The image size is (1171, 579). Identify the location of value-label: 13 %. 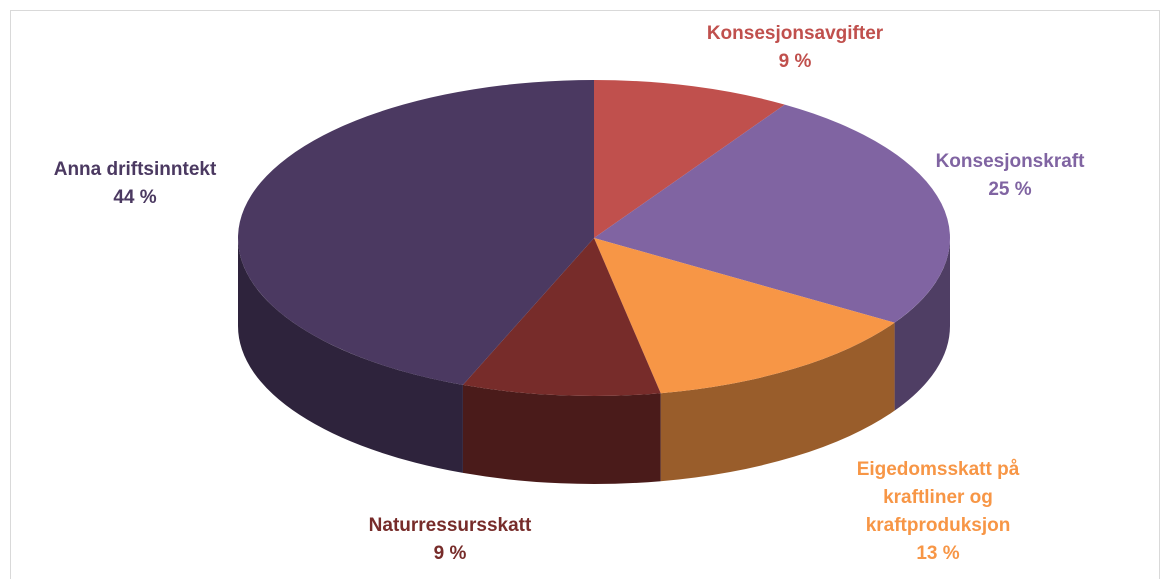
(938, 553).